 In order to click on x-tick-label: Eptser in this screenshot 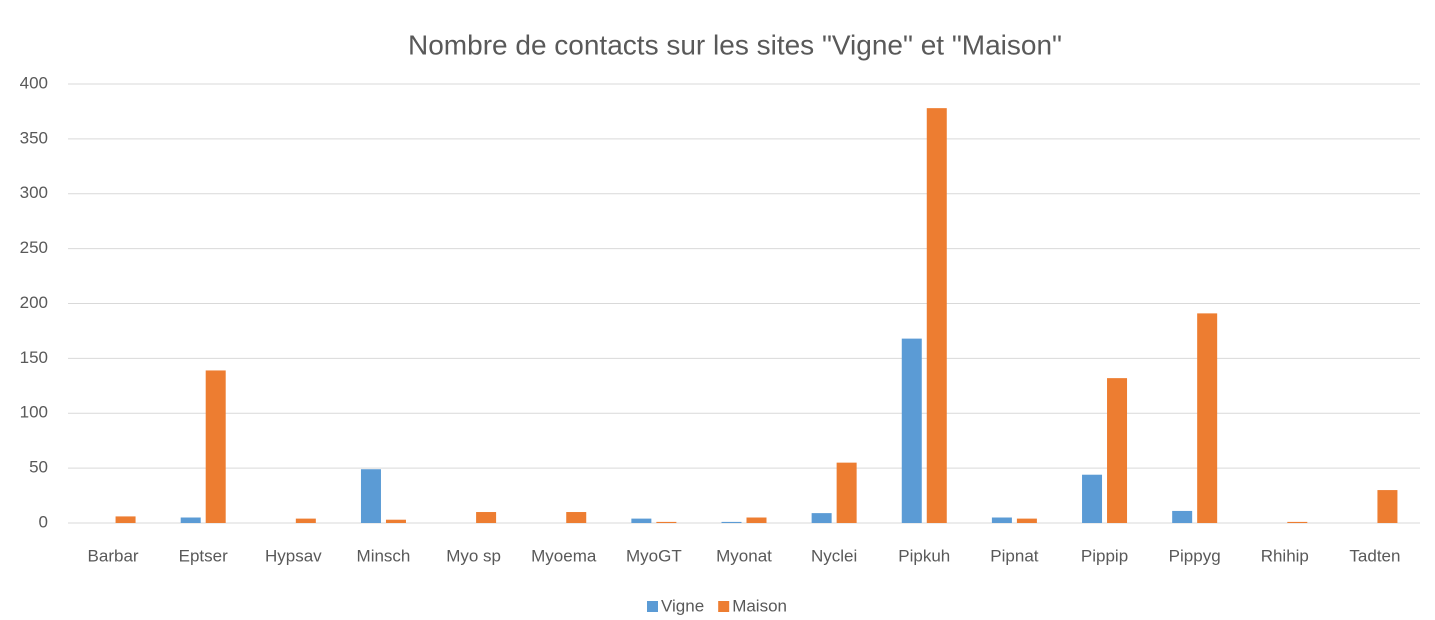, I will do `click(203, 555)`.